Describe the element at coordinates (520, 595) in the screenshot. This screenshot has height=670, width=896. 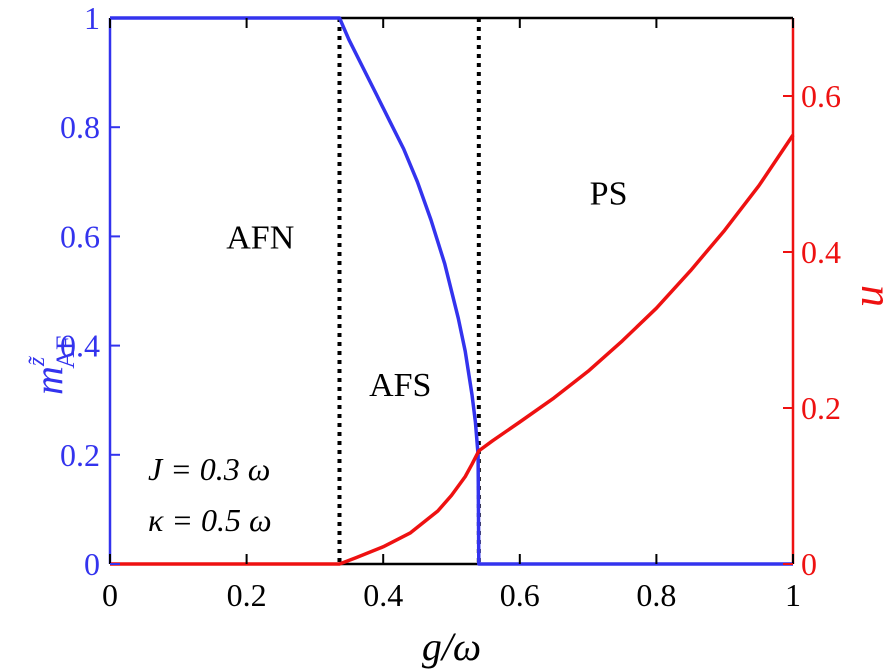
I see `x-tick-label: 0.6` at that location.